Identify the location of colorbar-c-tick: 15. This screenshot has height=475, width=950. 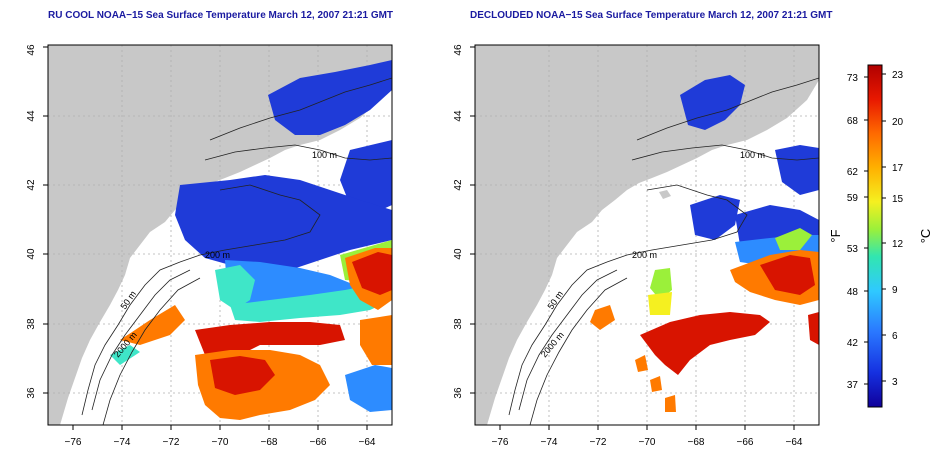
(898, 199).